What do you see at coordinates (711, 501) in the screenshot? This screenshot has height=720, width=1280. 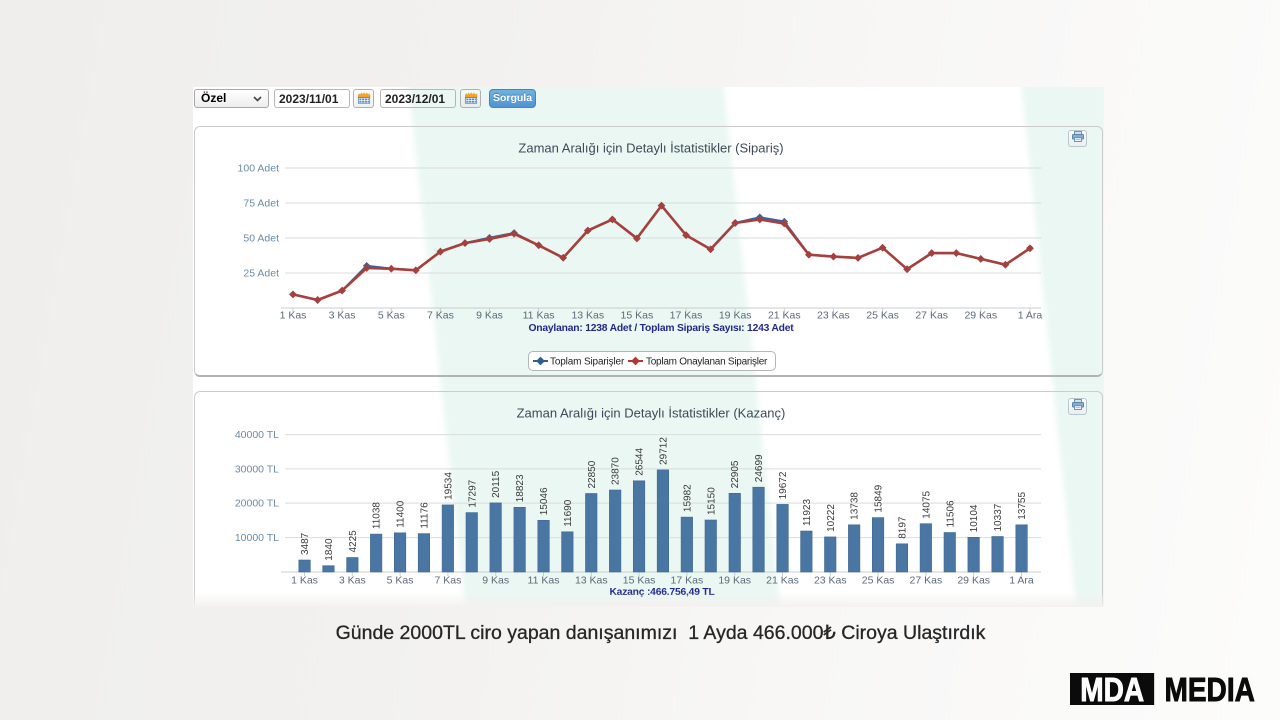 I see `svg-text: 15150` at bounding box center [711, 501].